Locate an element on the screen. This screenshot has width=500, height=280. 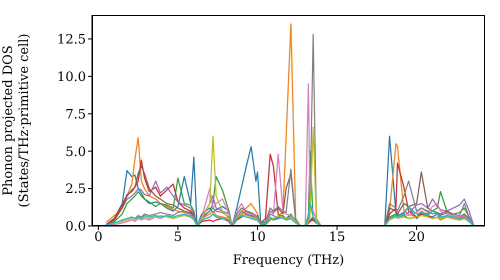
y-tick-label: 7.5 is located at coordinates (75, 114).